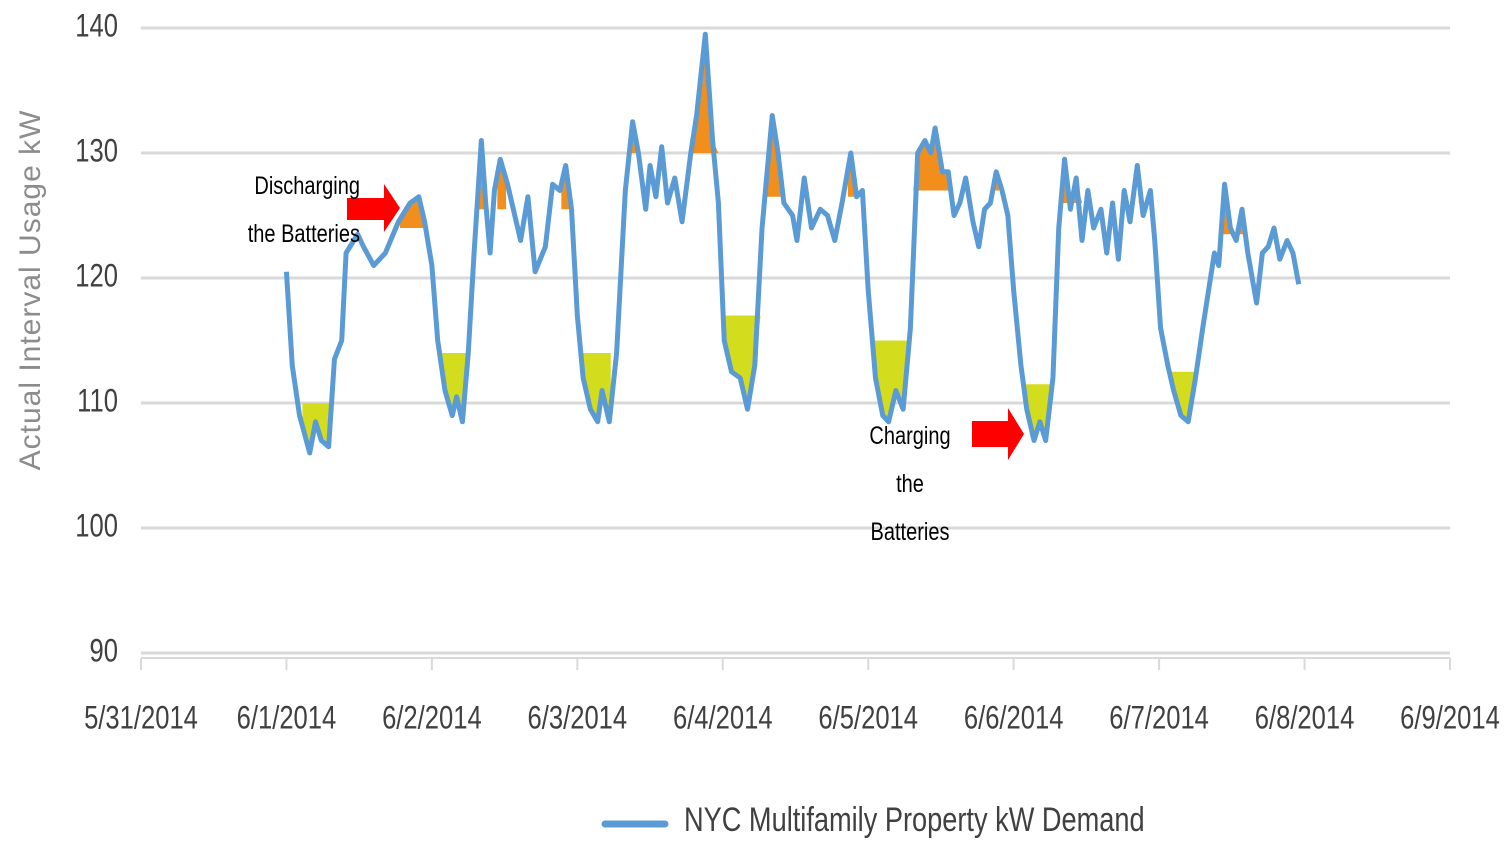 The height and width of the screenshot is (844, 1511). What do you see at coordinates (96, 26) in the screenshot?
I see `y-tick-label: 140` at bounding box center [96, 26].